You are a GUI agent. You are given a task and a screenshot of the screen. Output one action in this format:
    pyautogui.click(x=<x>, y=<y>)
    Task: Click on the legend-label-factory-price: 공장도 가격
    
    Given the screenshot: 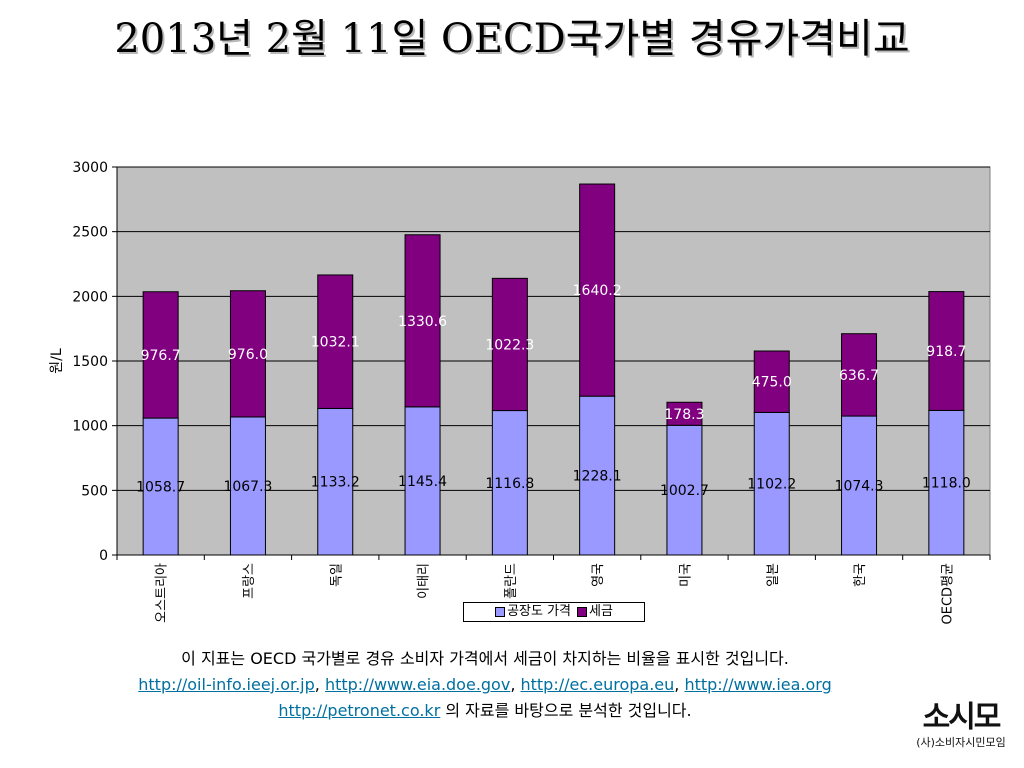 What is the action you would take?
    pyautogui.click(x=539, y=611)
    